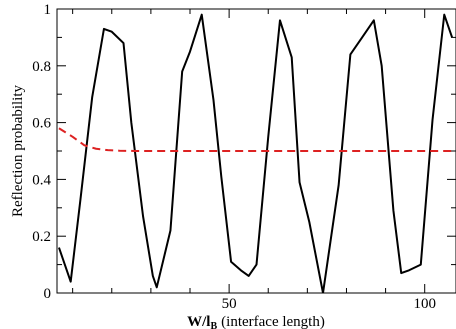 This screenshot has height=329, width=456. I want to click on x-axis-label-main: W/l, so click(198, 321).